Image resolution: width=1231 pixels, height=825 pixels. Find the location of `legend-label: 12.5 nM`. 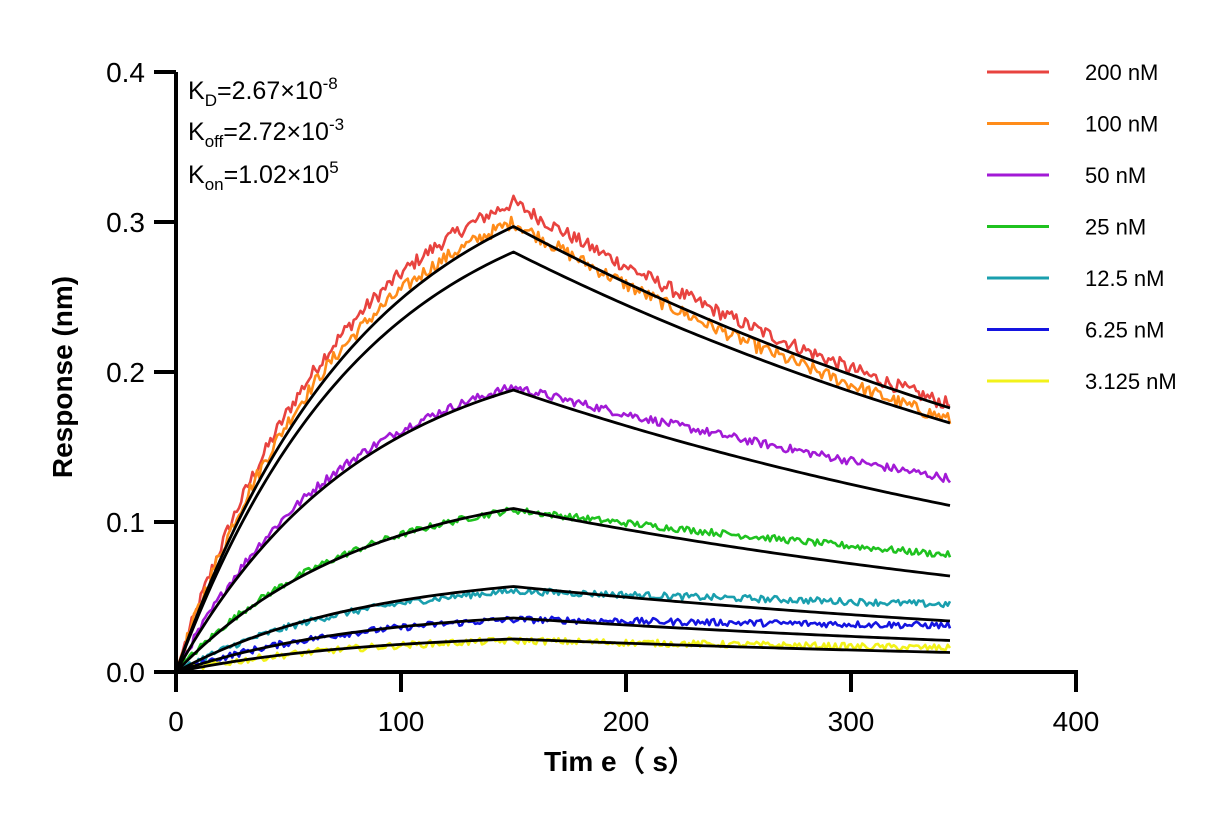

legend-label: 12.5 nM is located at coordinates (1125, 278).